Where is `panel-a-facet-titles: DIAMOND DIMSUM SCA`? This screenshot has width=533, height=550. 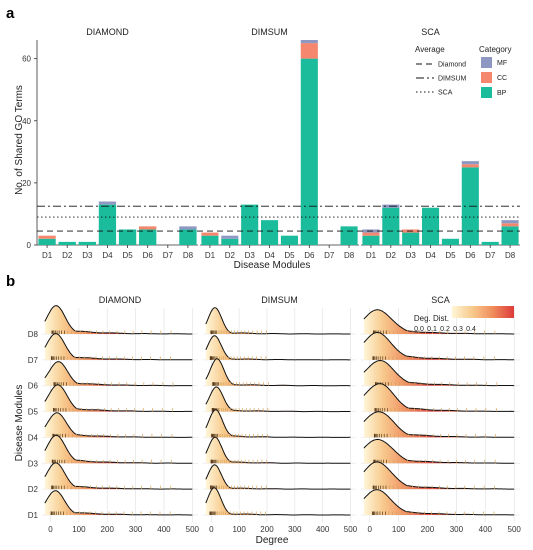 panel-a-facet-titles: DIAMOND DIMSUM SCA is located at coordinates (263, 32).